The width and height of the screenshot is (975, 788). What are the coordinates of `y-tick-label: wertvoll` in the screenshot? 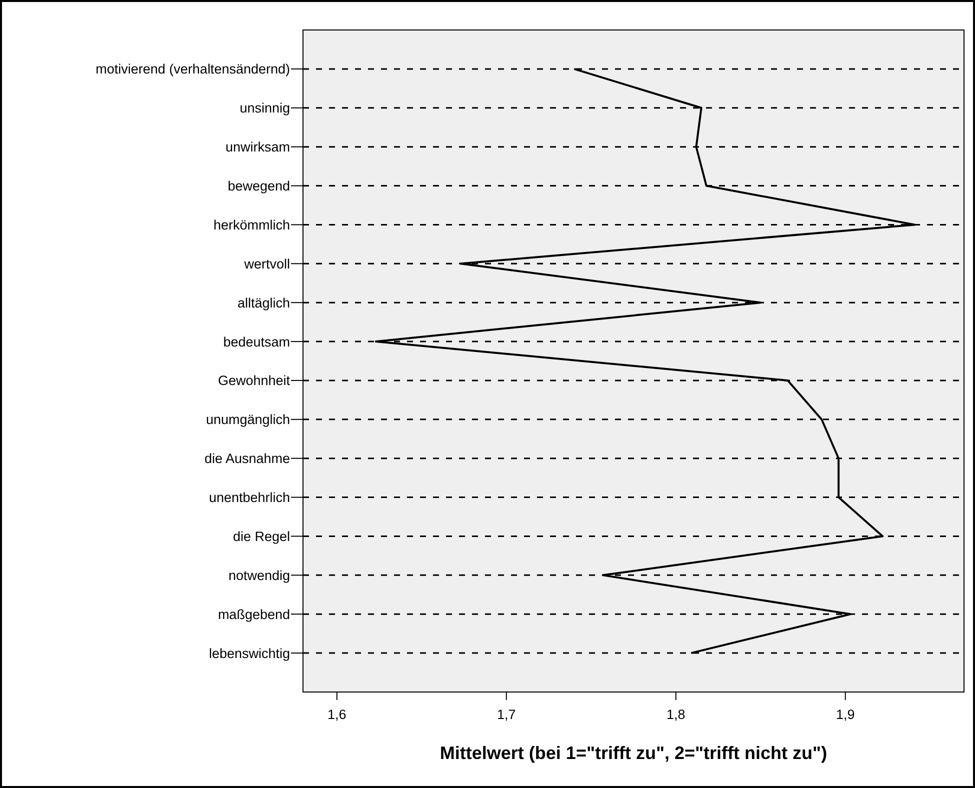 It's located at (266, 264).